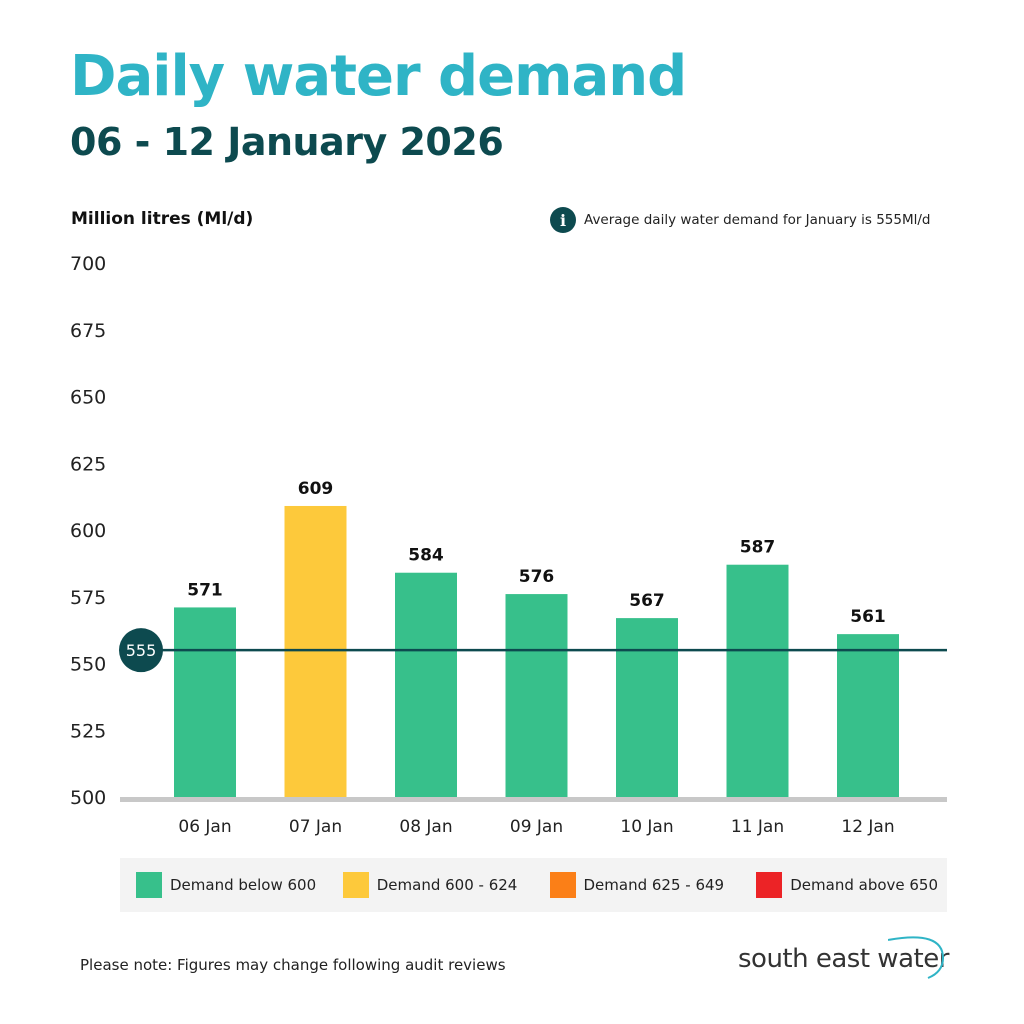 This screenshot has width=1024, height=1024. Describe the element at coordinates (316, 489) in the screenshot. I see `data-label: 609` at that location.